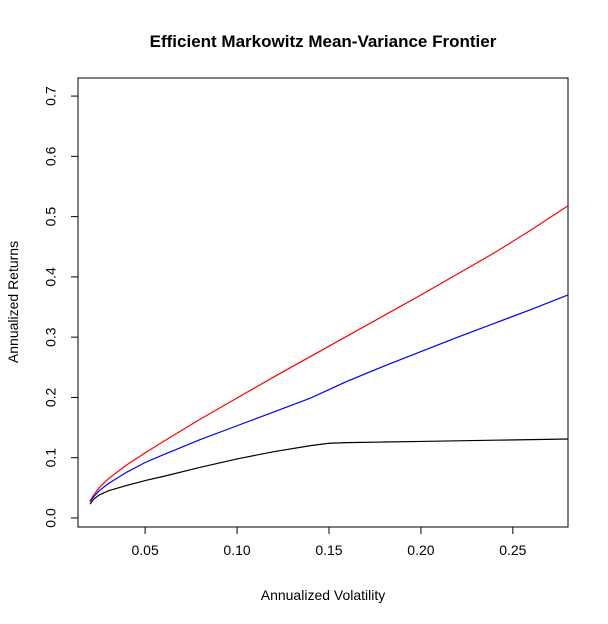 The width and height of the screenshot is (608, 624). I want to click on y-tick-label: 0.0, so click(51, 518).